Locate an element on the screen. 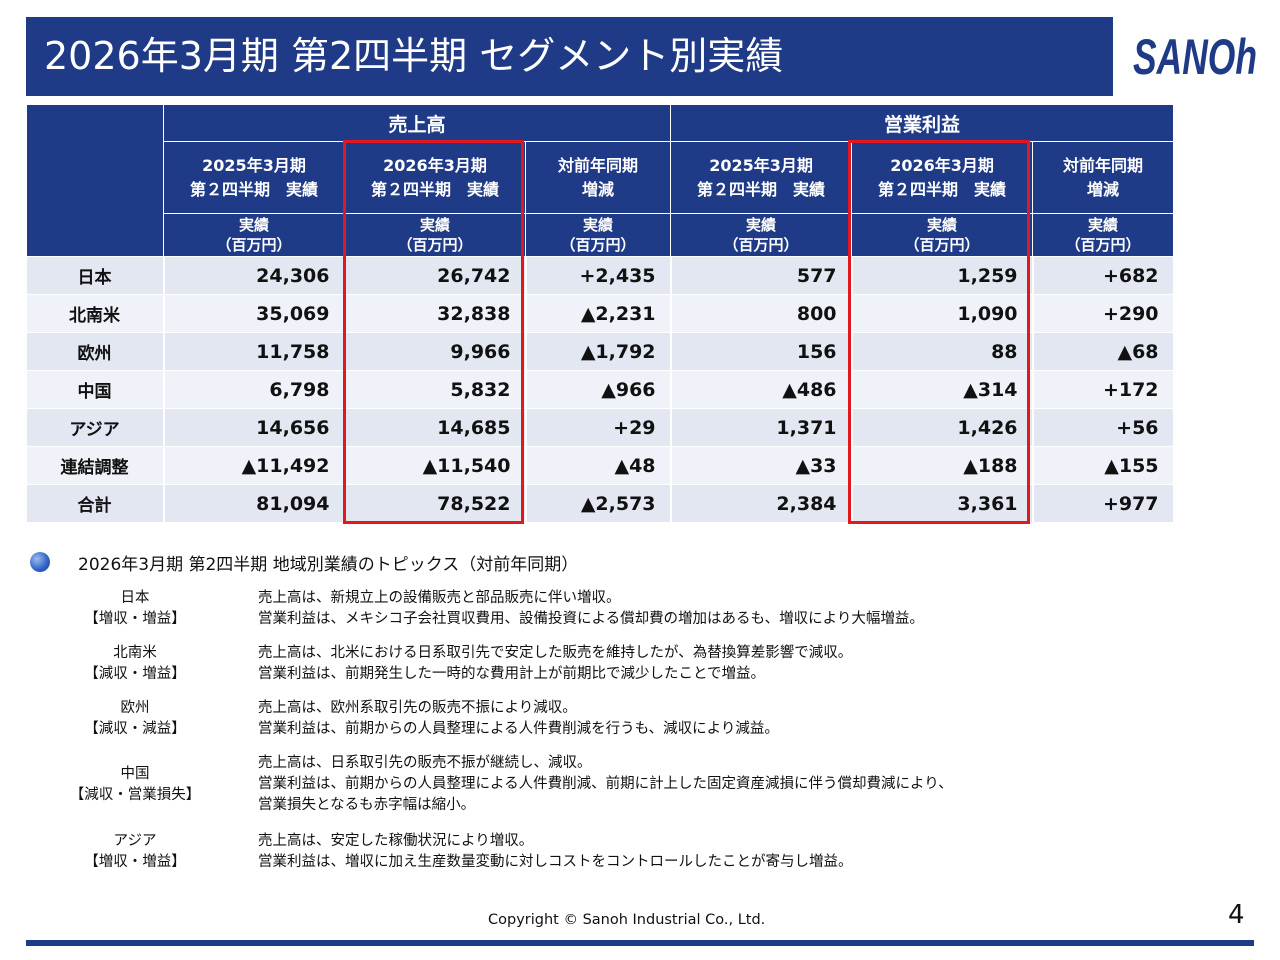  sales-curr-cell: 14,685 is located at coordinates (435, 427).